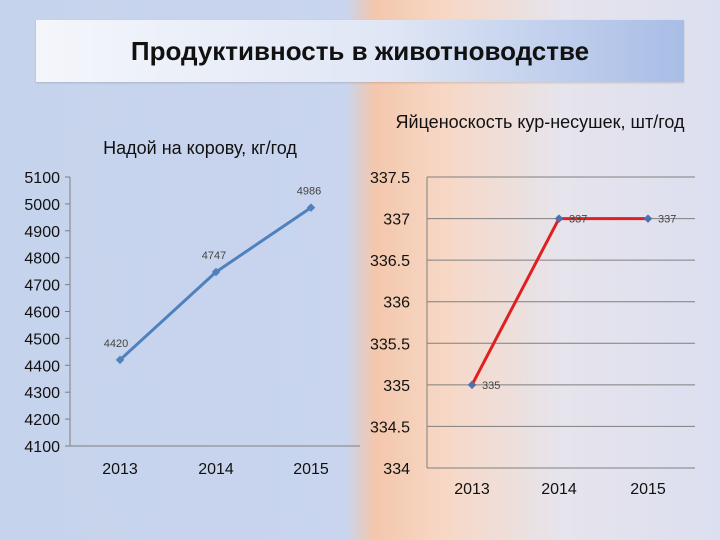 This screenshot has width=720, height=540. What do you see at coordinates (390, 344) in the screenshot?
I see `eggs-y-tick-label: 335.5` at bounding box center [390, 344].